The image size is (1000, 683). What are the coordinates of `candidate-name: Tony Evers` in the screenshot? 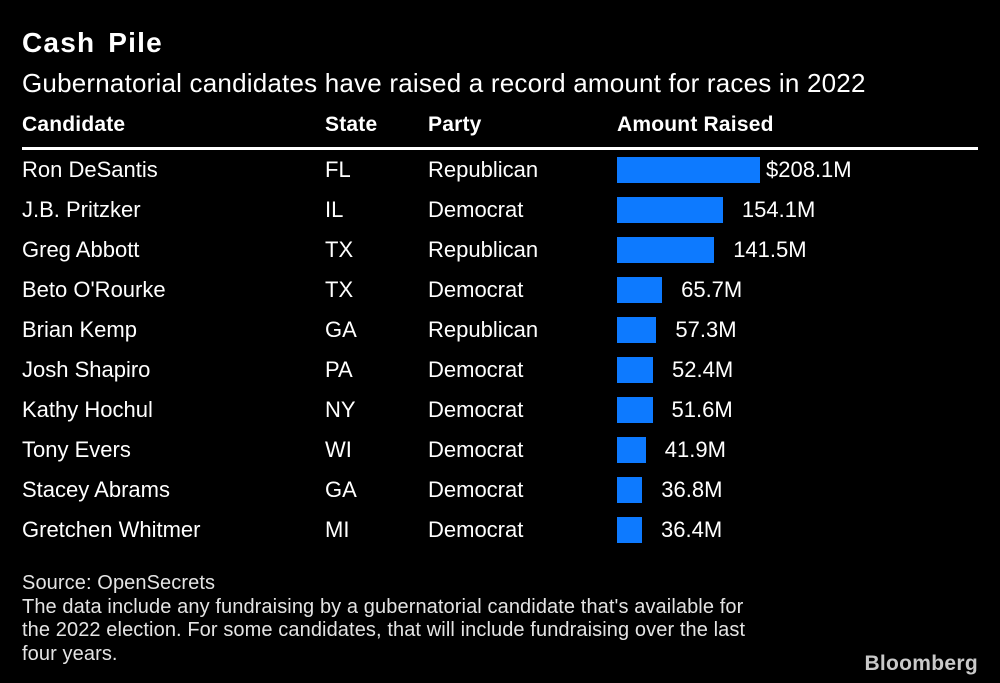 It's located at (76, 449).